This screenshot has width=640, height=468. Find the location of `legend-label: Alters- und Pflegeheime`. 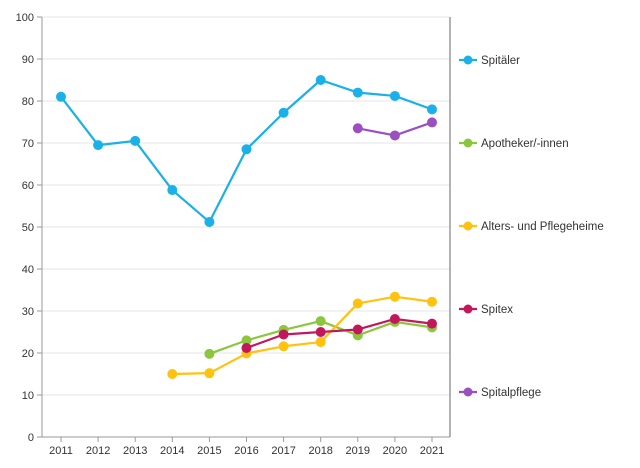

legend-label: Alters- und Pflegeheime is located at coordinates (542, 227).